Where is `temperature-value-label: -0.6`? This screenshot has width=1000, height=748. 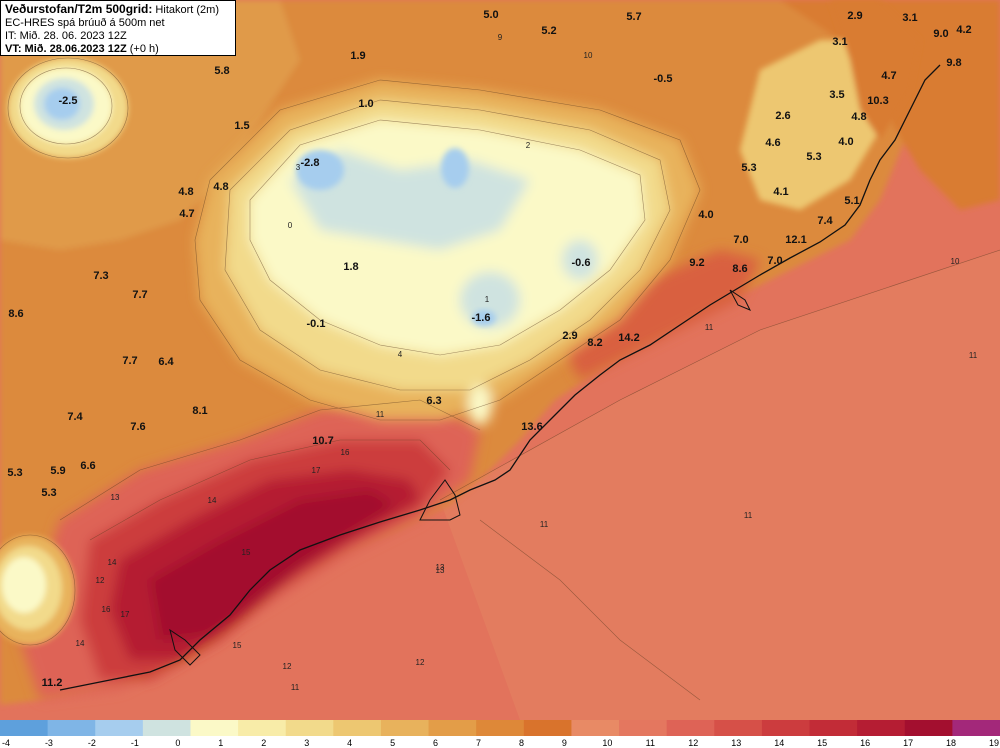
temperature-value-label: -0.6 is located at coordinates (581, 263).